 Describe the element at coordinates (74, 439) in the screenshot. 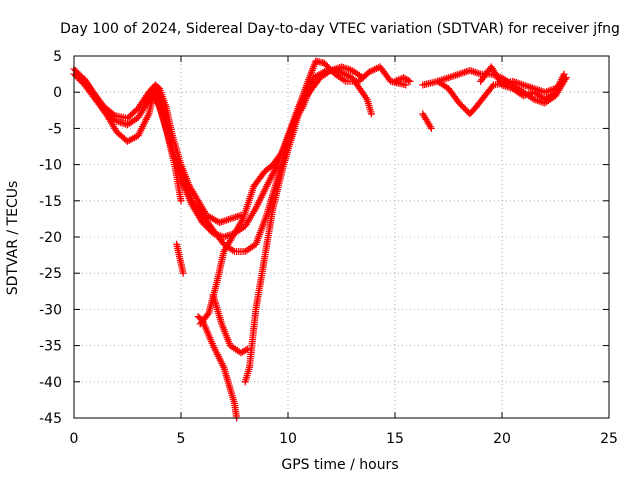

I see `x-tick-label: 0` at that location.